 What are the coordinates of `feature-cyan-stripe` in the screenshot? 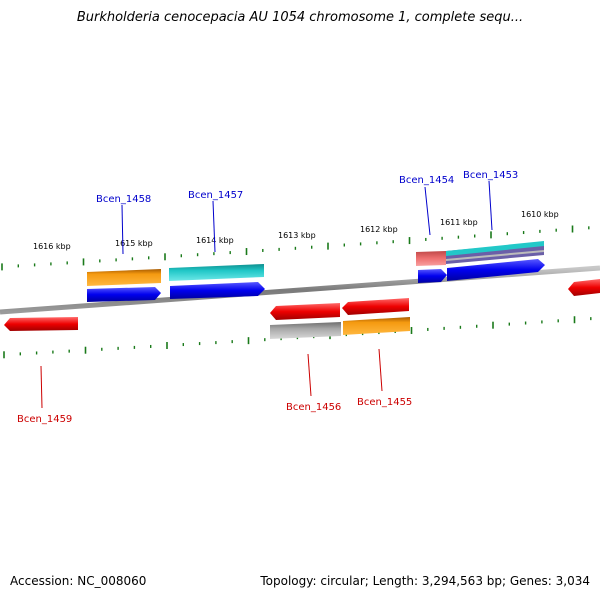 It's located at (495, 248).